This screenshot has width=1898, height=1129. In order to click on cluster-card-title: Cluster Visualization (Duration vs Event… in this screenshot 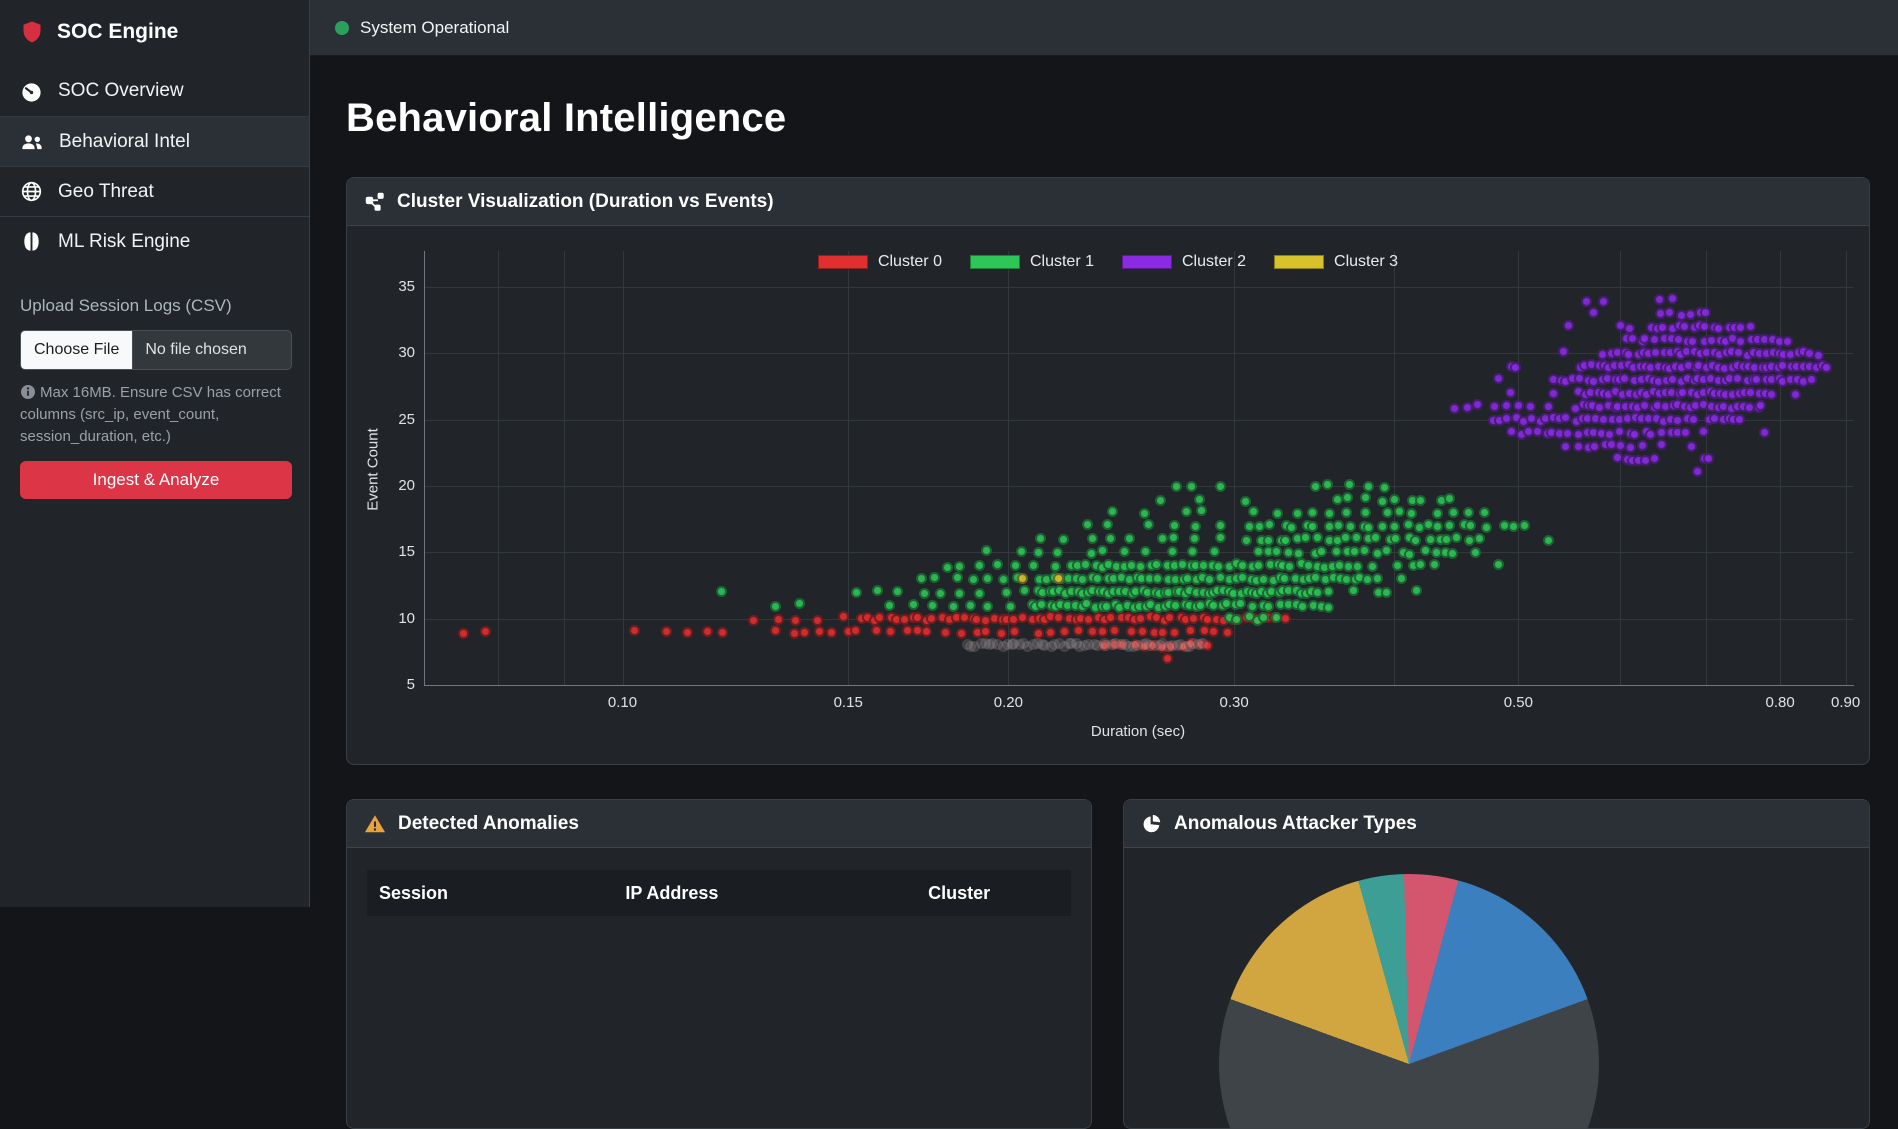, I will do `click(585, 201)`.